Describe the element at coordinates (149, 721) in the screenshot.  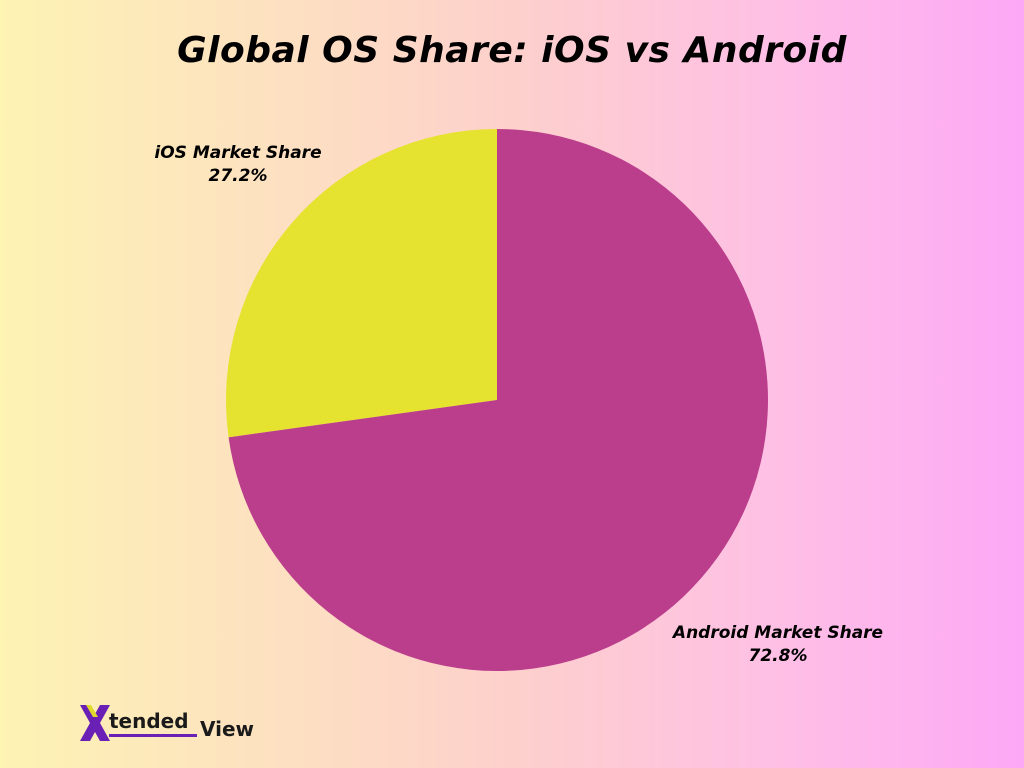
I see `logo-text-tended: tended` at that location.